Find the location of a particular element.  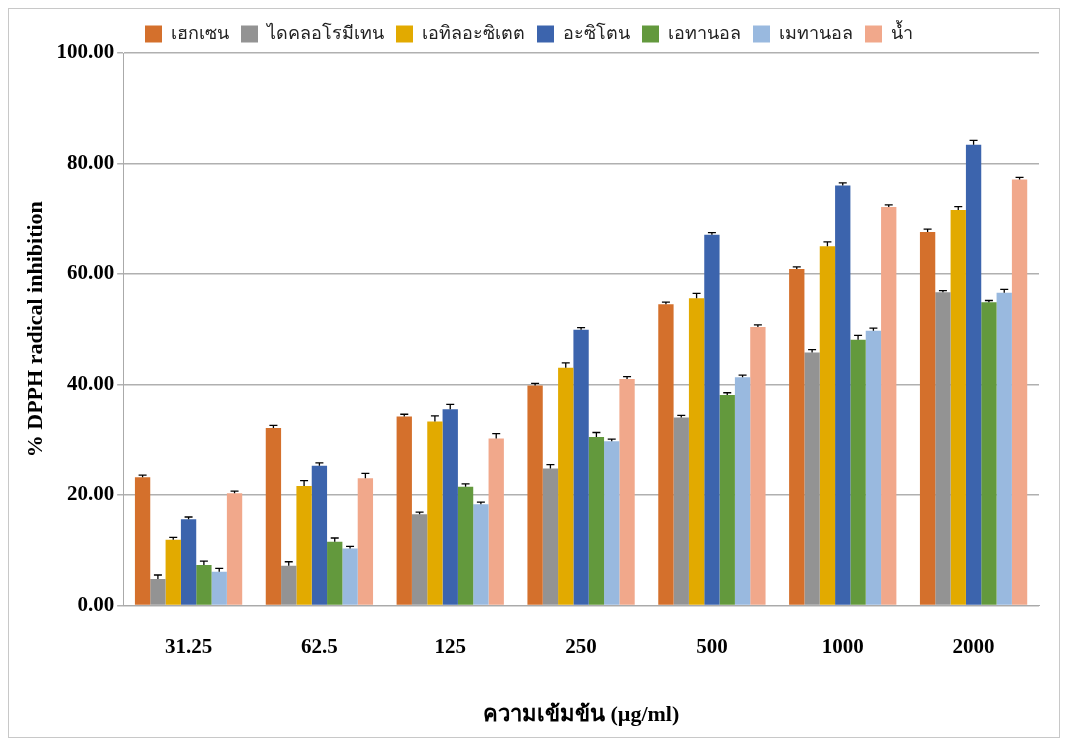

x-axis-title: ความเข้มข้น (µg/ml) is located at coordinates (581, 714).